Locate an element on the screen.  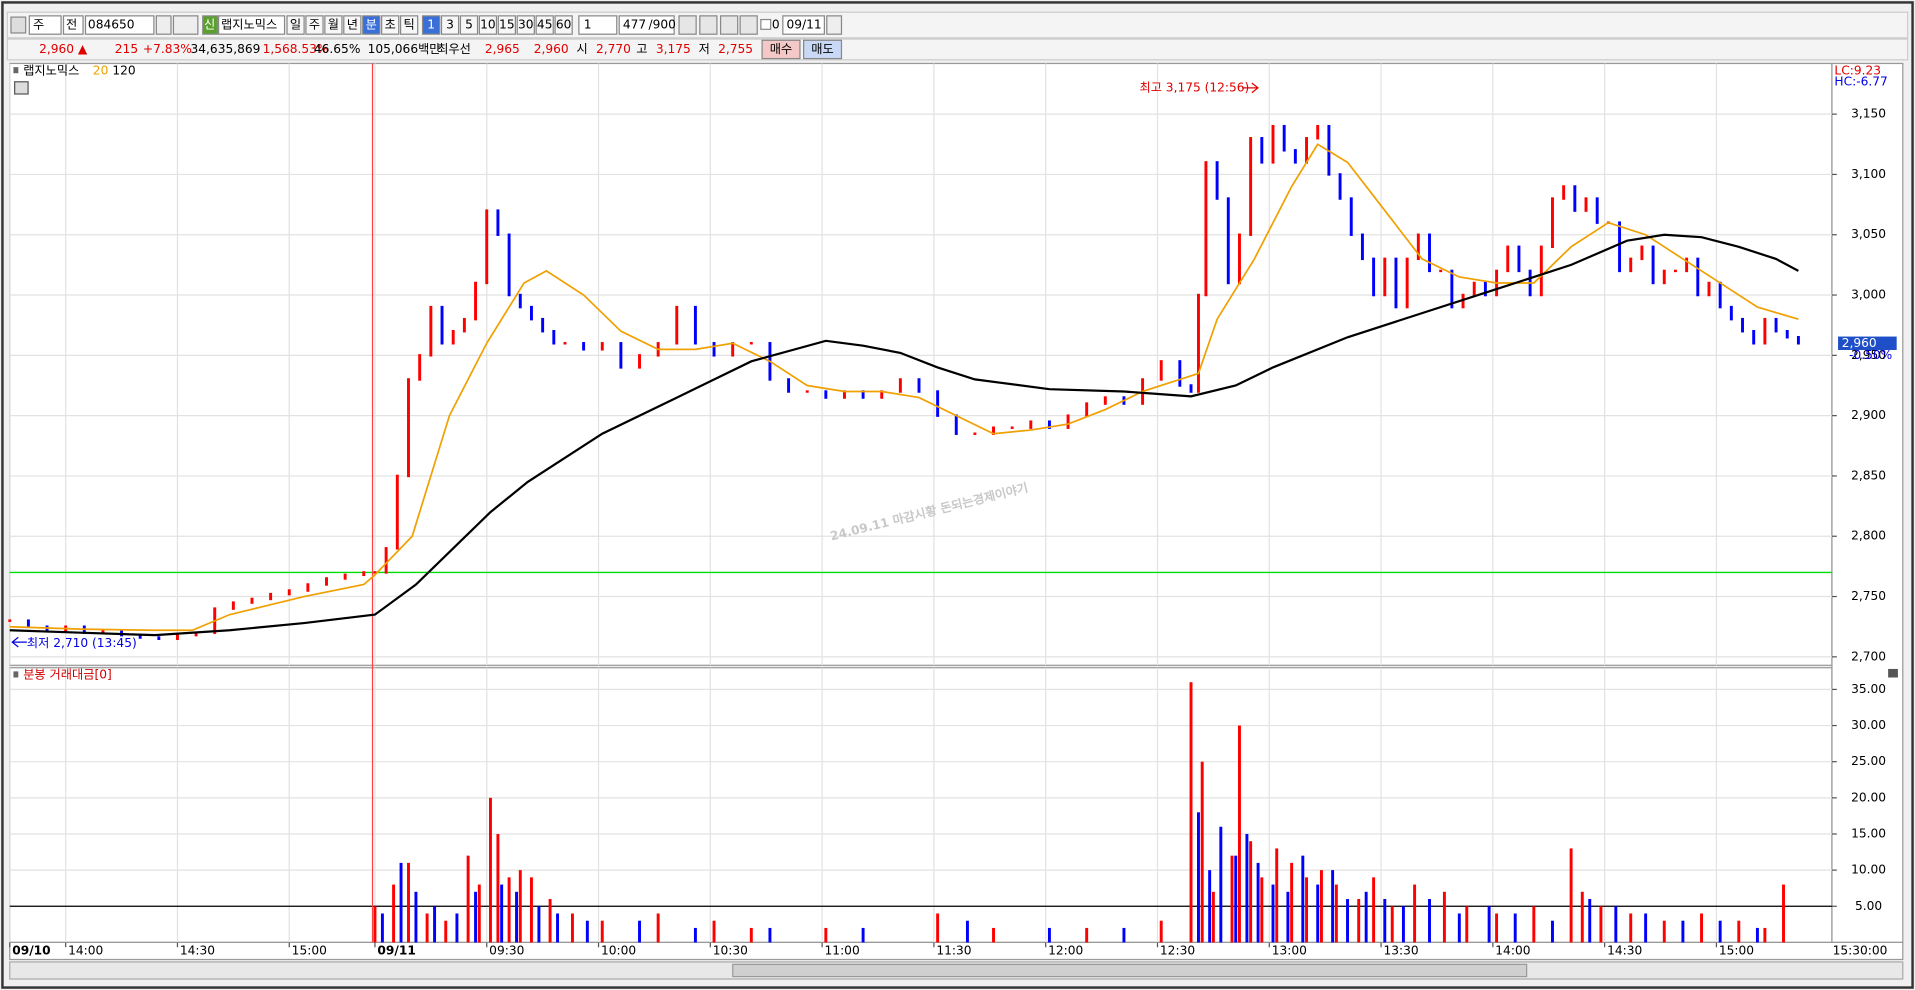
last-price-box is located at coordinates (1867, 343).